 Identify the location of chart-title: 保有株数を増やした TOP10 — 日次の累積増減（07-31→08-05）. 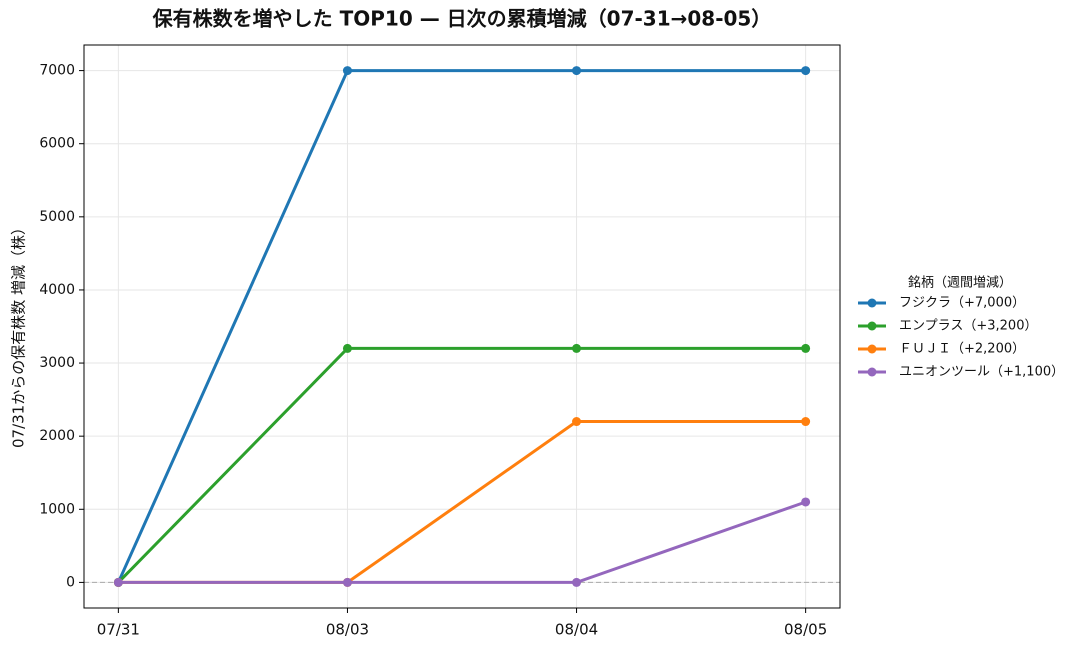
(462, 19).